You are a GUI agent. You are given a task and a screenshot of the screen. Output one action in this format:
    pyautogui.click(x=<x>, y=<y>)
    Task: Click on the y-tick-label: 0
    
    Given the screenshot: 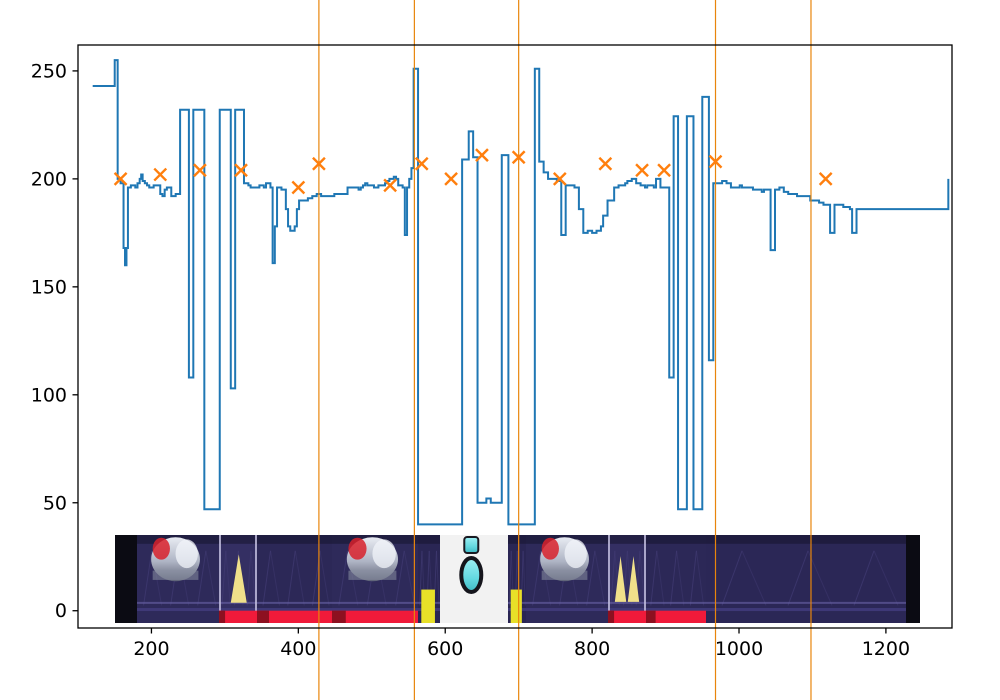 What is the action you would take?
    pyautogui.click(x=61, y=611)
    